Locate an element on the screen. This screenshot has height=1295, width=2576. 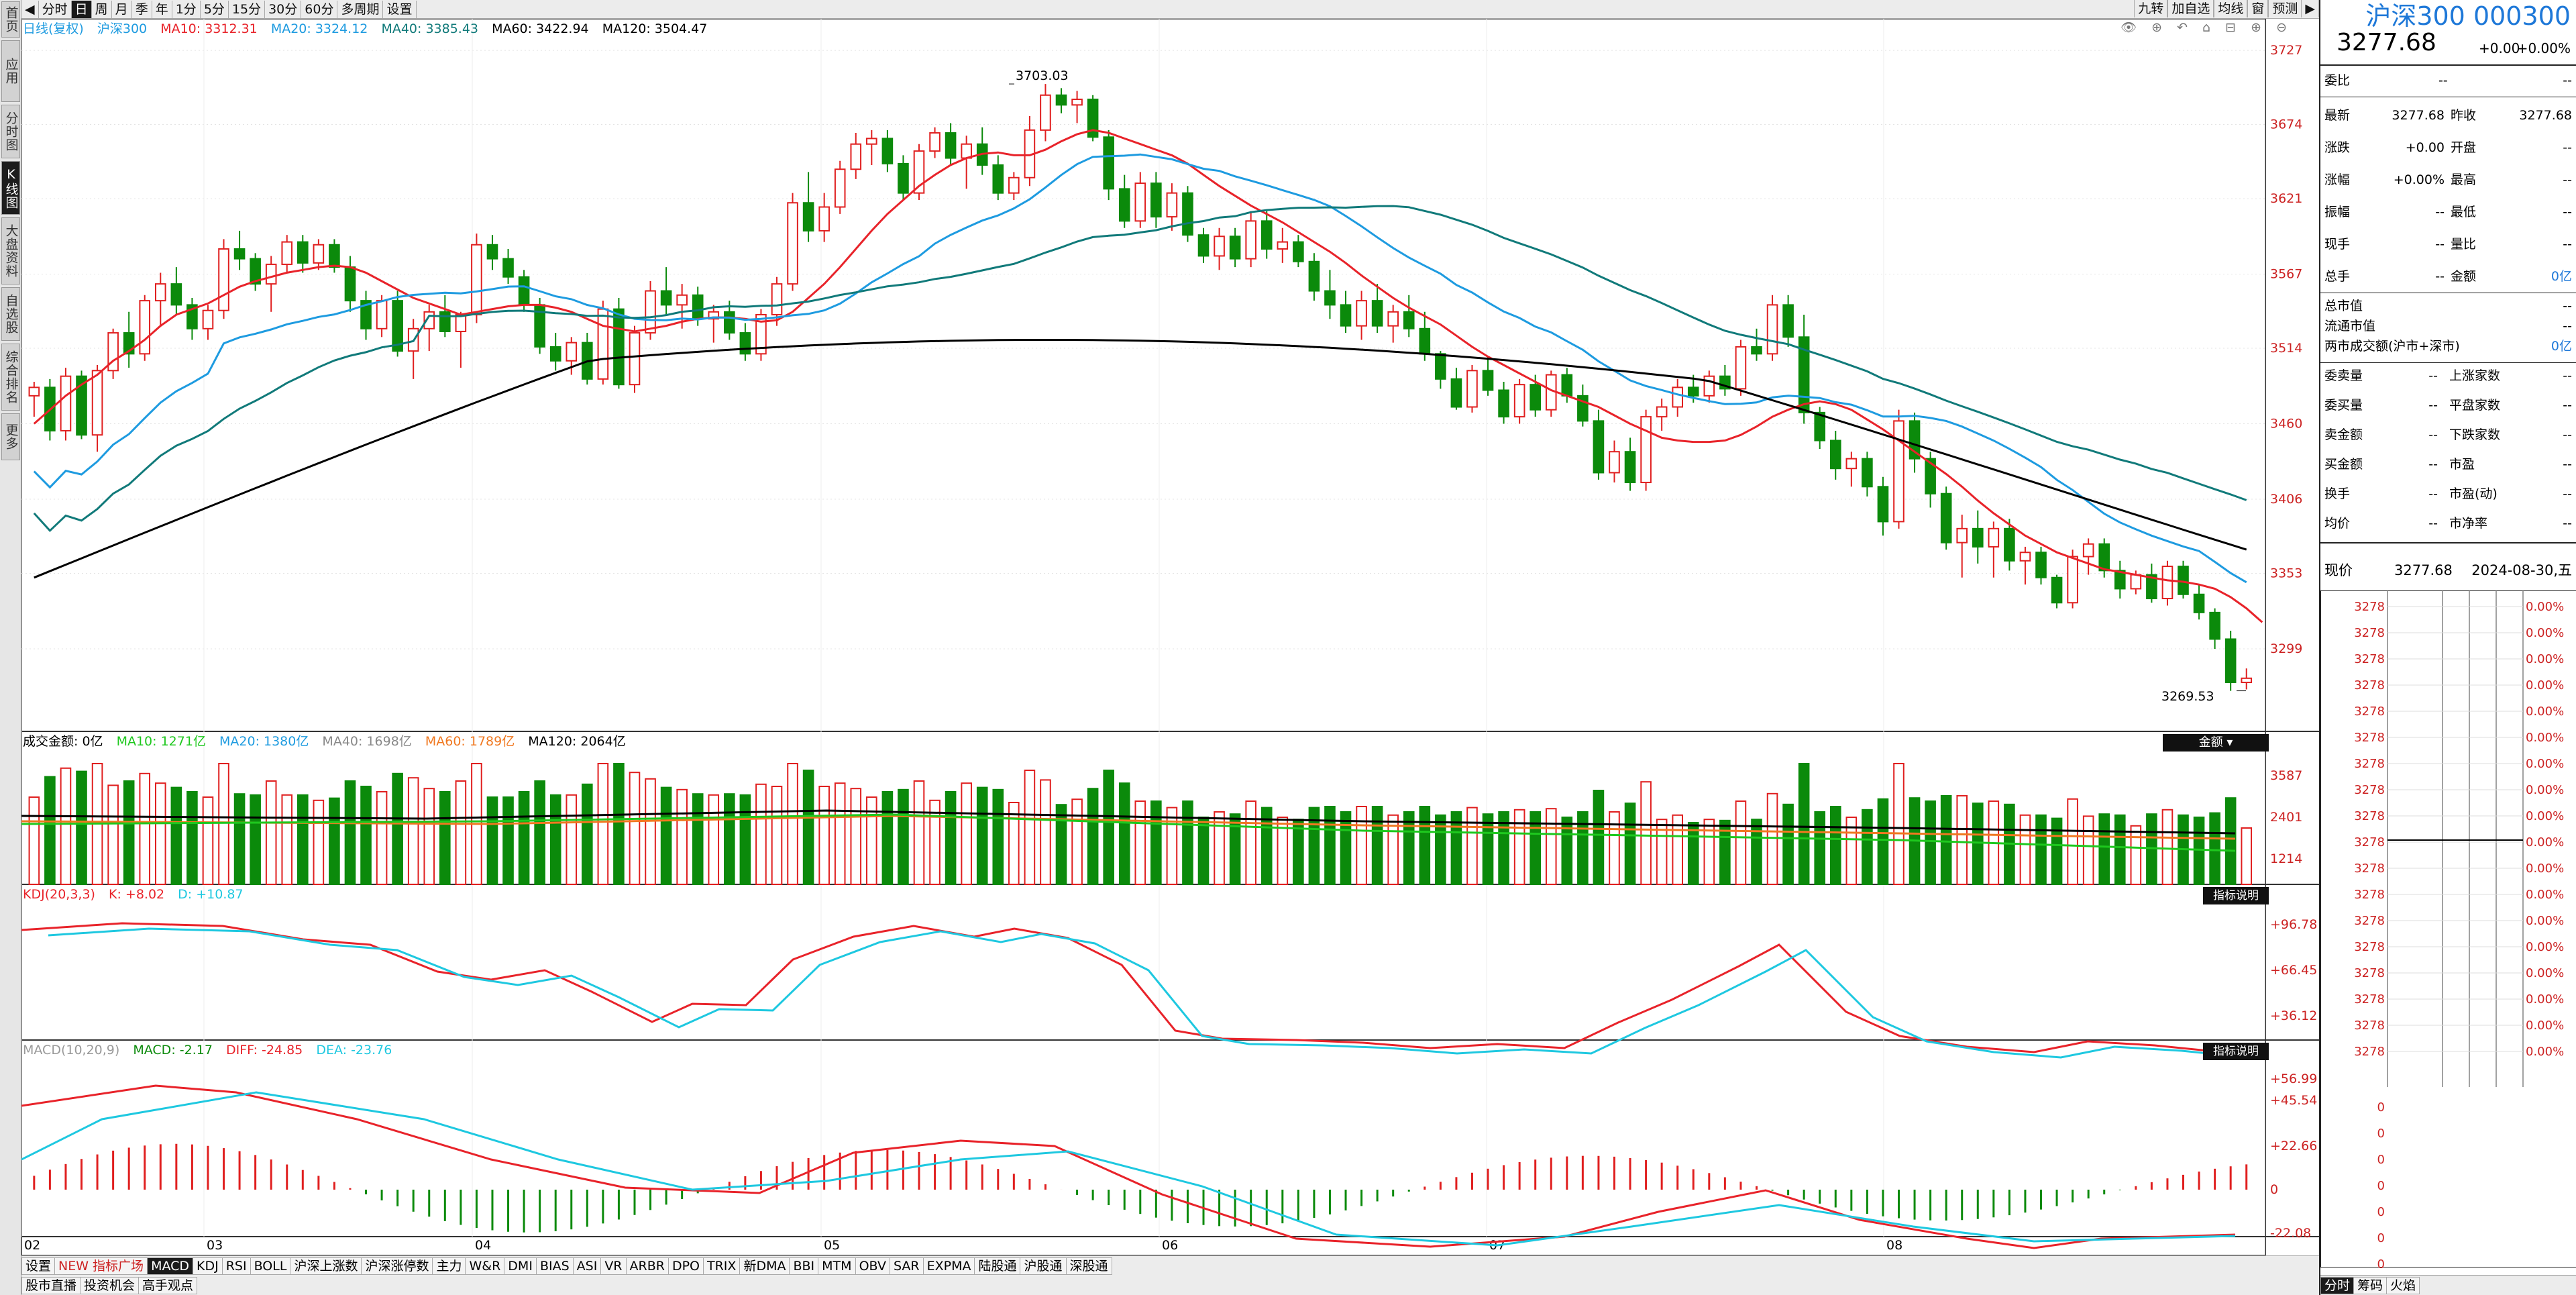
indicator-tab-7: 沪深涨停数 is located at coordinates (397, 1266).